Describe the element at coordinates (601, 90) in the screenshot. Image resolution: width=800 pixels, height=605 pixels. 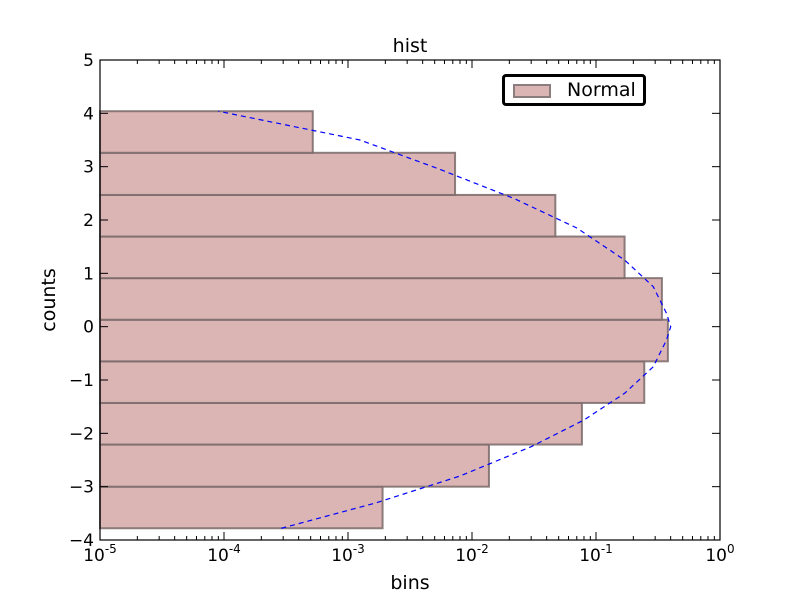
I see `legend-label: Normal` at that location.